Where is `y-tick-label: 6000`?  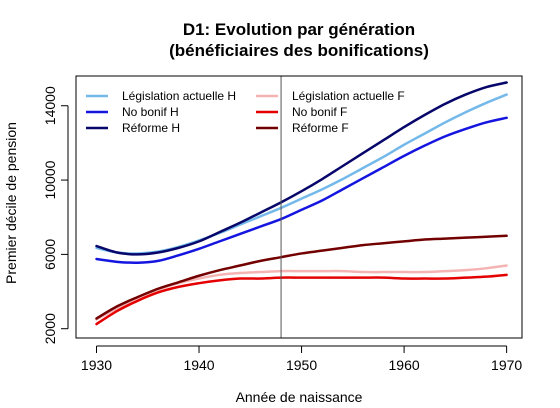
y-tick-label: 6000 is located at coordinates (50, 254).